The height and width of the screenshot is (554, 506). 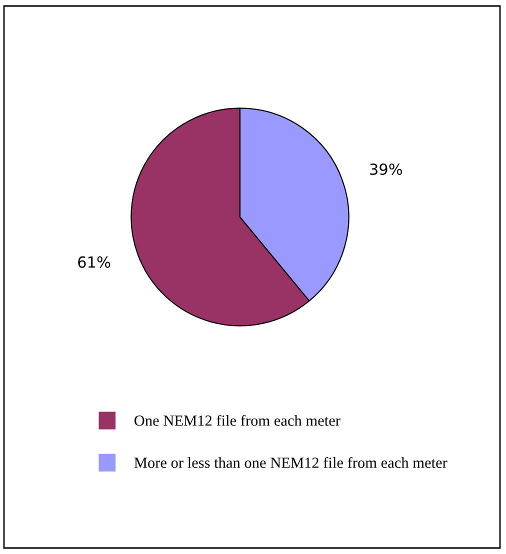 What do you see at coordinates (386, 169) in the screenshot?
I see `data-label: 39%` at bounding box center [386, 169].